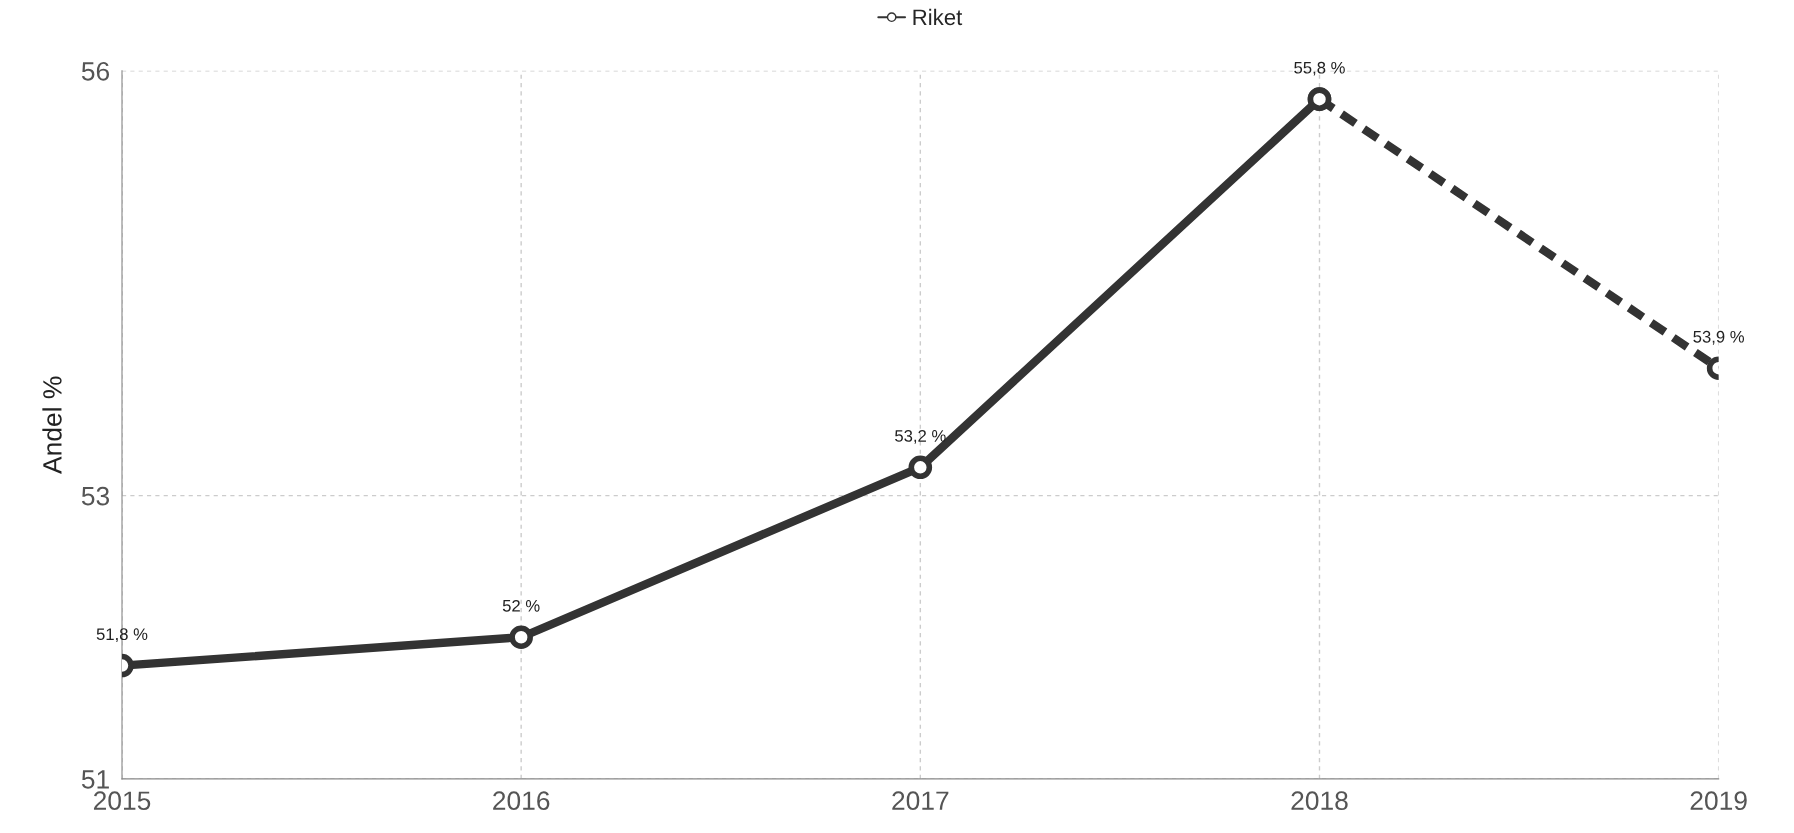 This screenshot has height=833, width=1794. Describe the element at coordinates (1718, 337) in the screenshot. I see `data-label: 53,9 %` at that location.